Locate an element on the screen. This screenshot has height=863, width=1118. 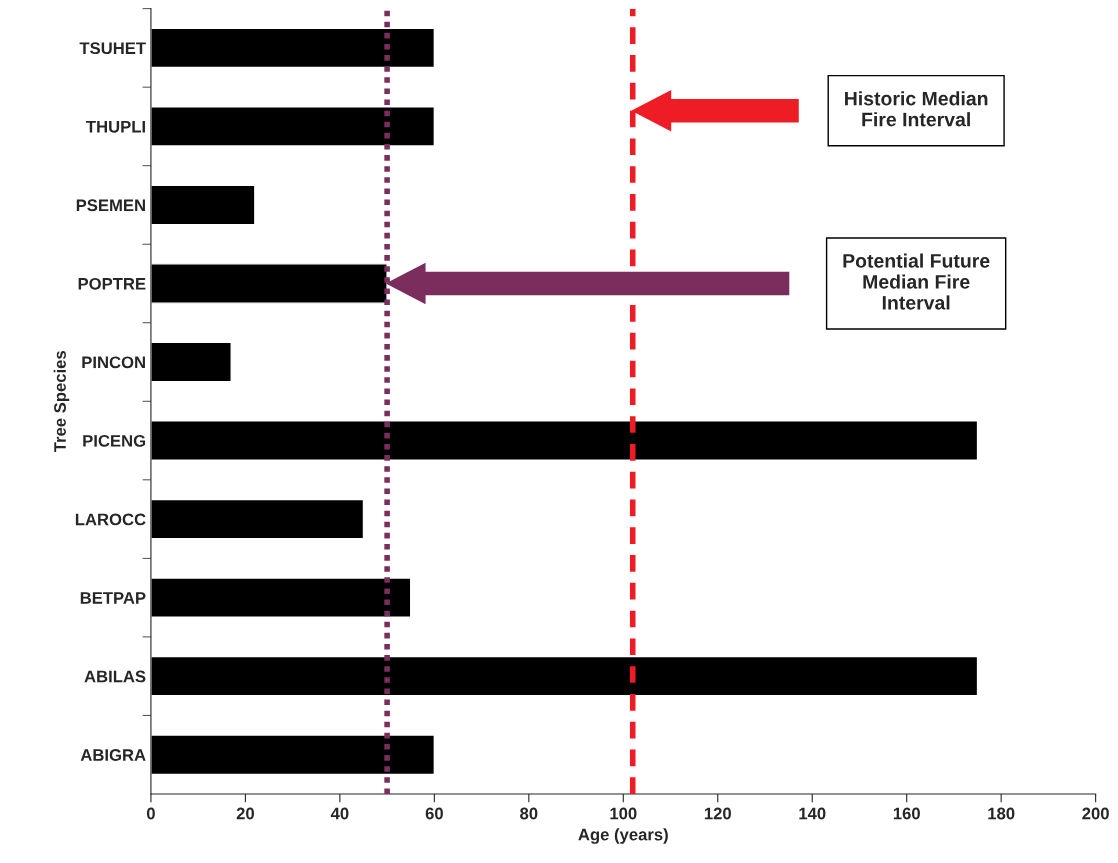
y-tick-label: PINCON is located at coordinates (113, 362).